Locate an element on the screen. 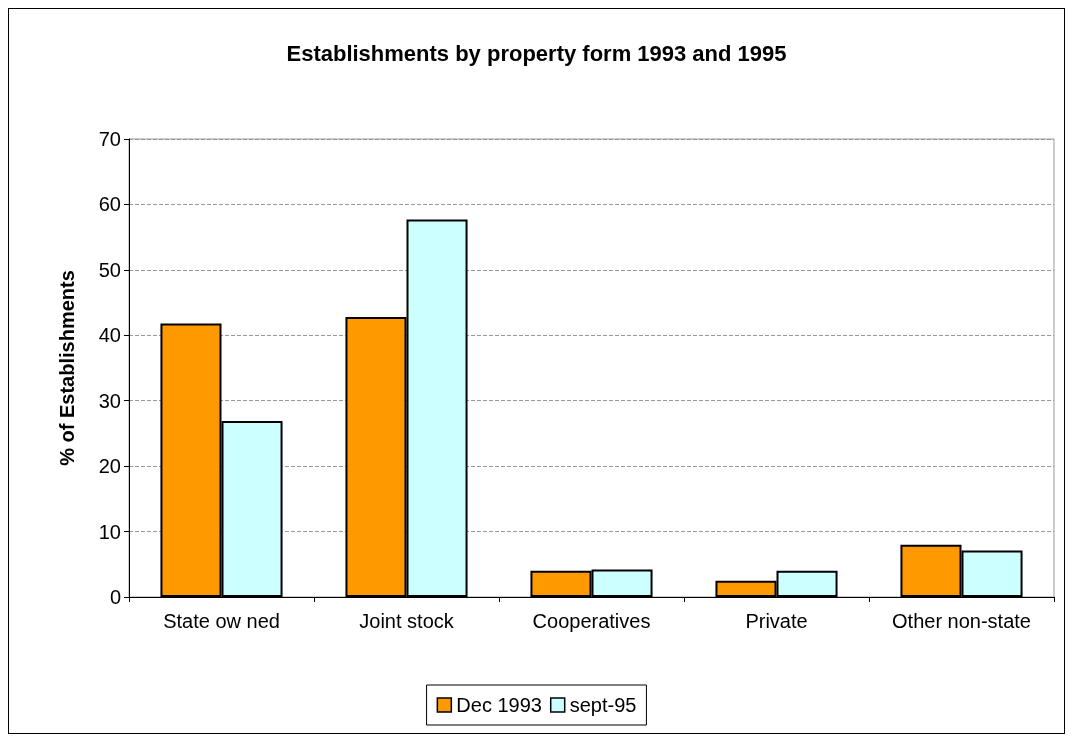  y-tick-label: 0 is located at coordinates (115, 597).